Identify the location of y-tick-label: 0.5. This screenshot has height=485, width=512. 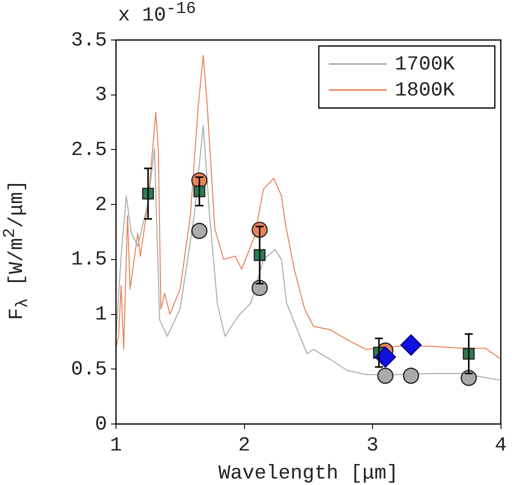
(88, 370).